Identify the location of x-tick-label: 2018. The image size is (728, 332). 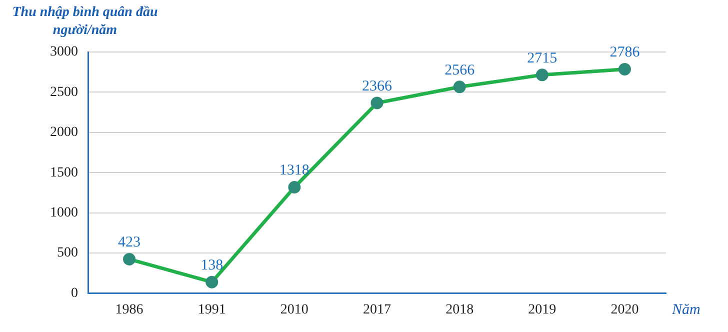
(460, 310).